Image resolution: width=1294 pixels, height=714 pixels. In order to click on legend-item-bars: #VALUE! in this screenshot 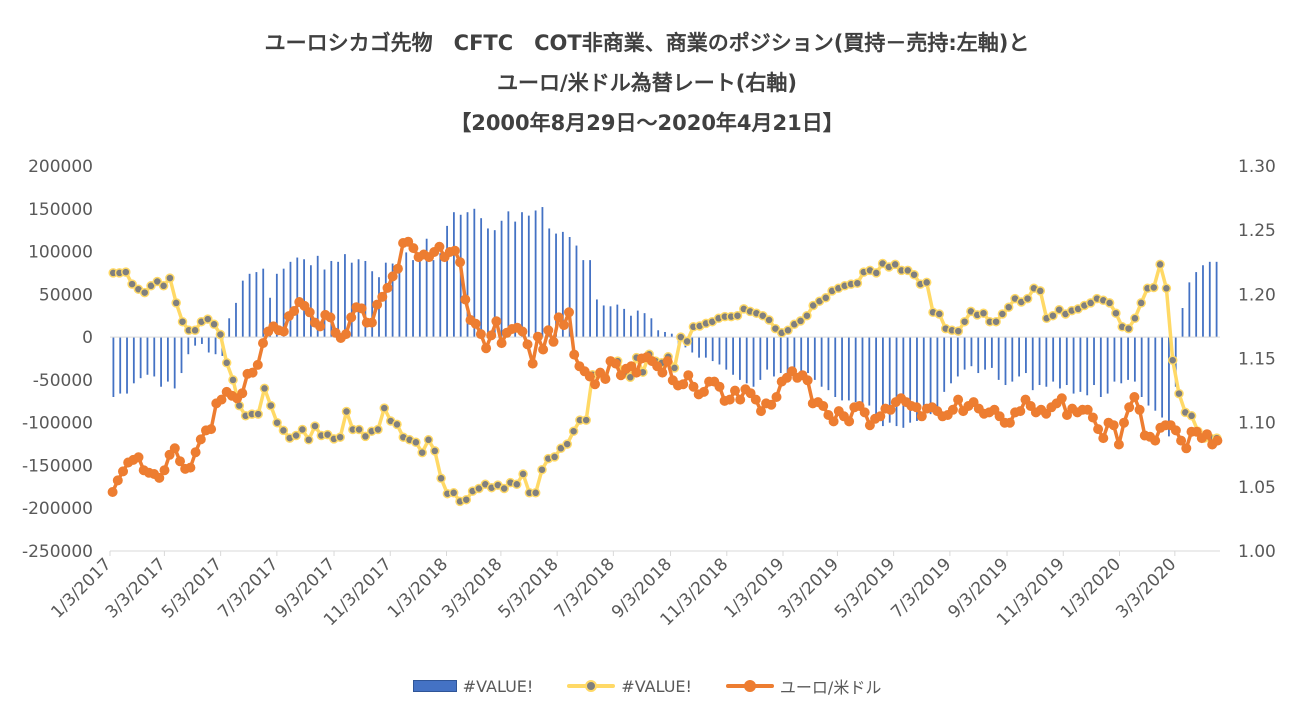, I will do `click(473, 686)`.